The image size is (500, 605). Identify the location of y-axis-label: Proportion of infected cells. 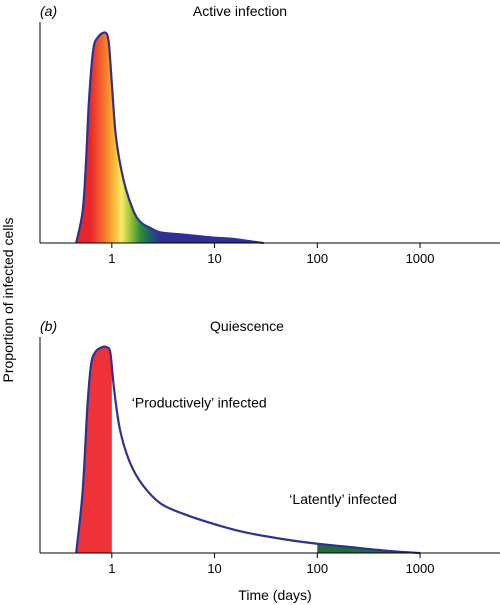
(8, 300).